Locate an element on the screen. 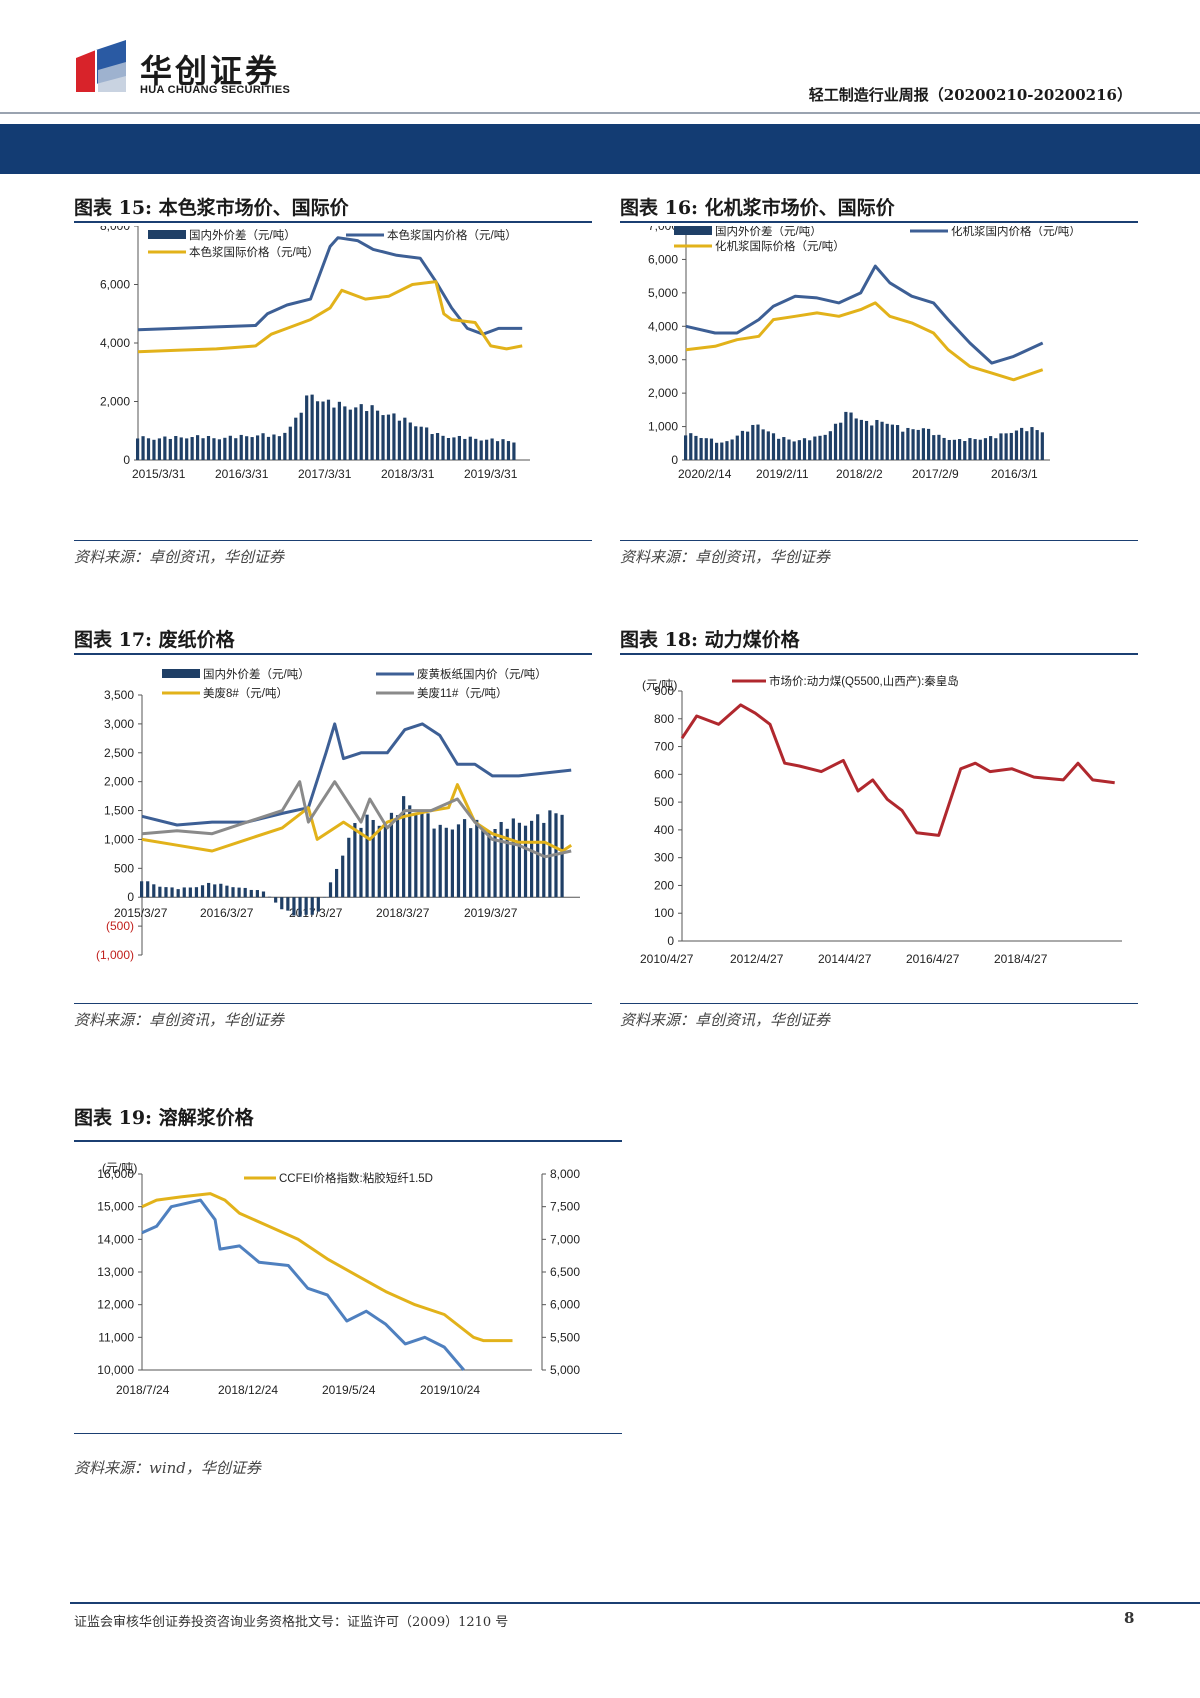 This screenshot has width=1200, height=1698. footer-divider is located at coordinates (635, 1603).